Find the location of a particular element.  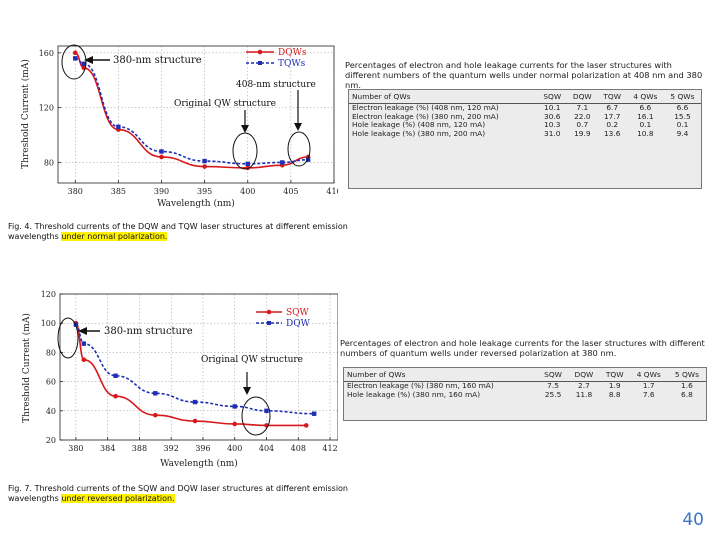

table-cell: 31.0 is located at coordinates (552, 133).